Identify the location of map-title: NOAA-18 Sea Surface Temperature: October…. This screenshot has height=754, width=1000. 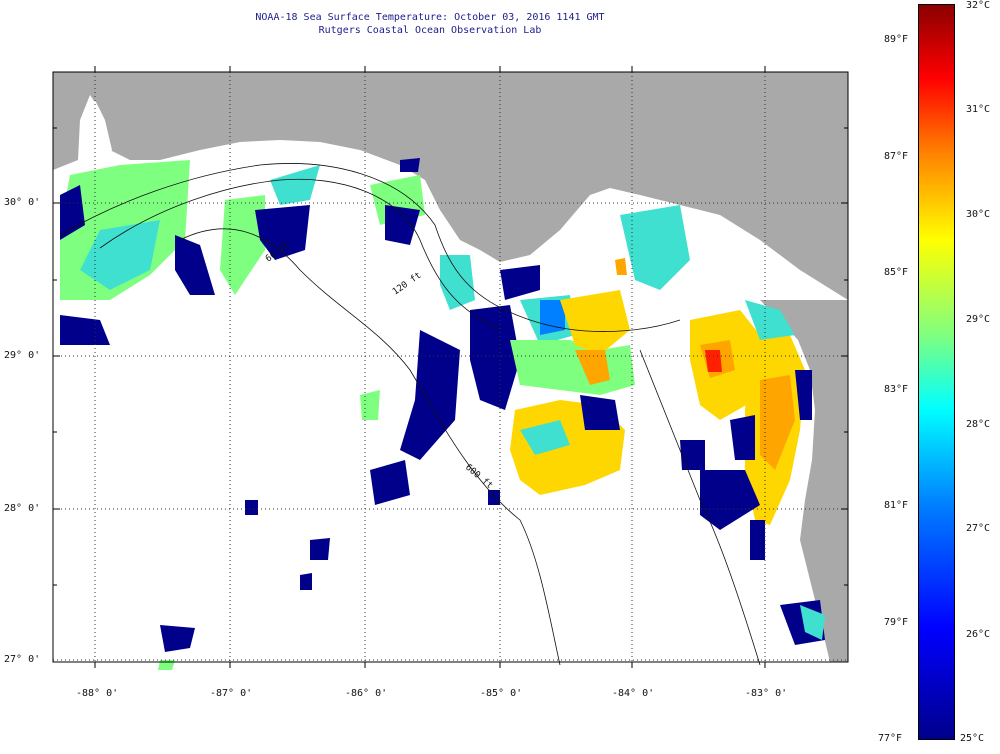
(430, 17).